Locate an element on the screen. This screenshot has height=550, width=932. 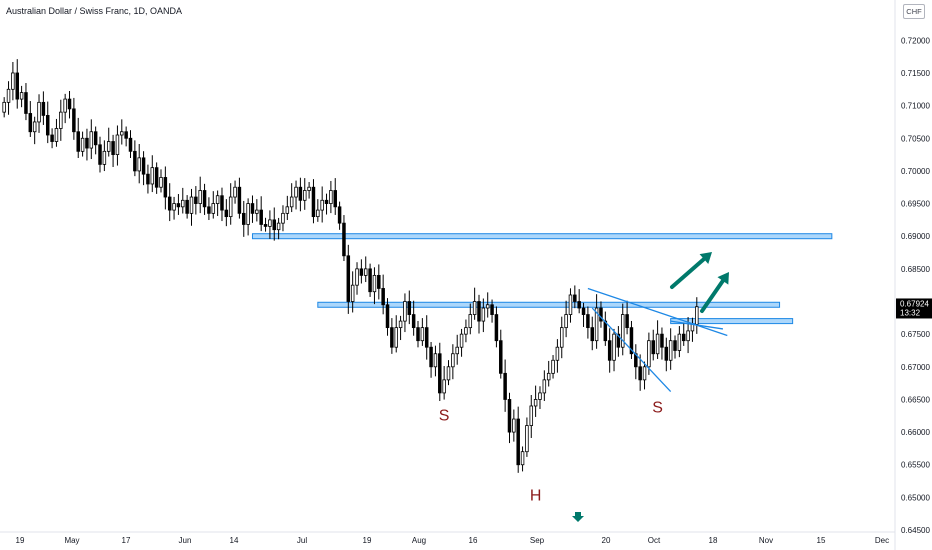
event-marker-icon is located at coordinates (578, 517).